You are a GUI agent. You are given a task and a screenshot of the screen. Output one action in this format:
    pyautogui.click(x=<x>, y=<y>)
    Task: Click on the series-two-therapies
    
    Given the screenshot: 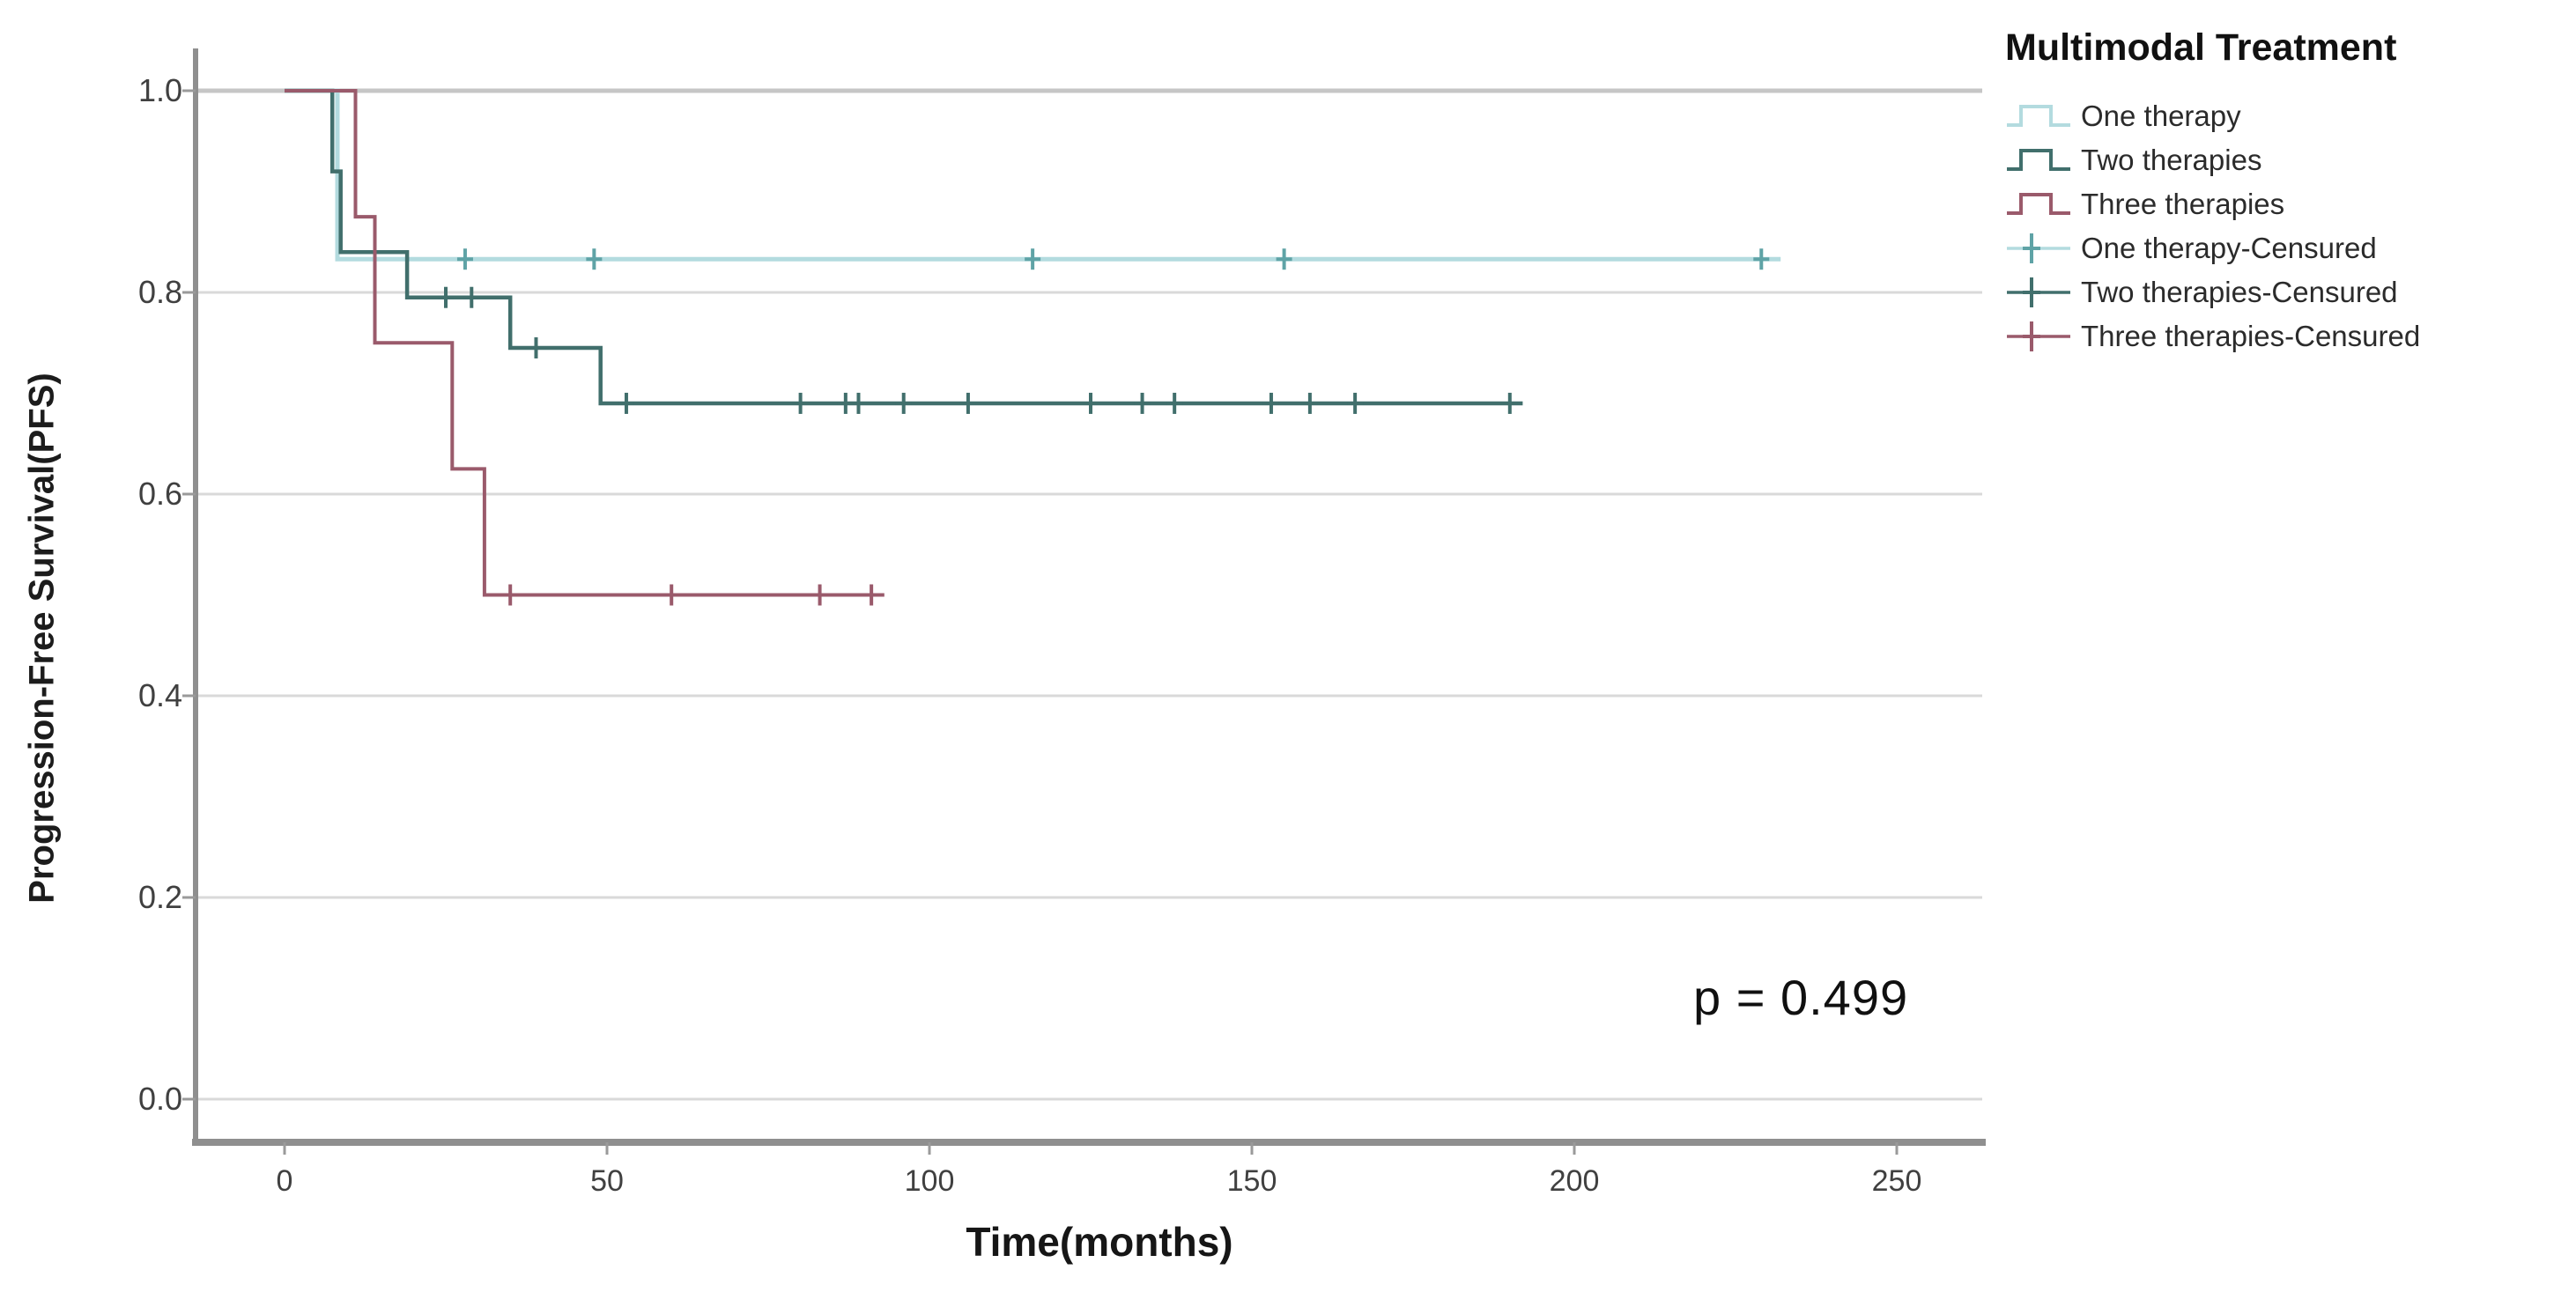 What is the action you would take?
    pyautogui.click(x=904, y=251)
    